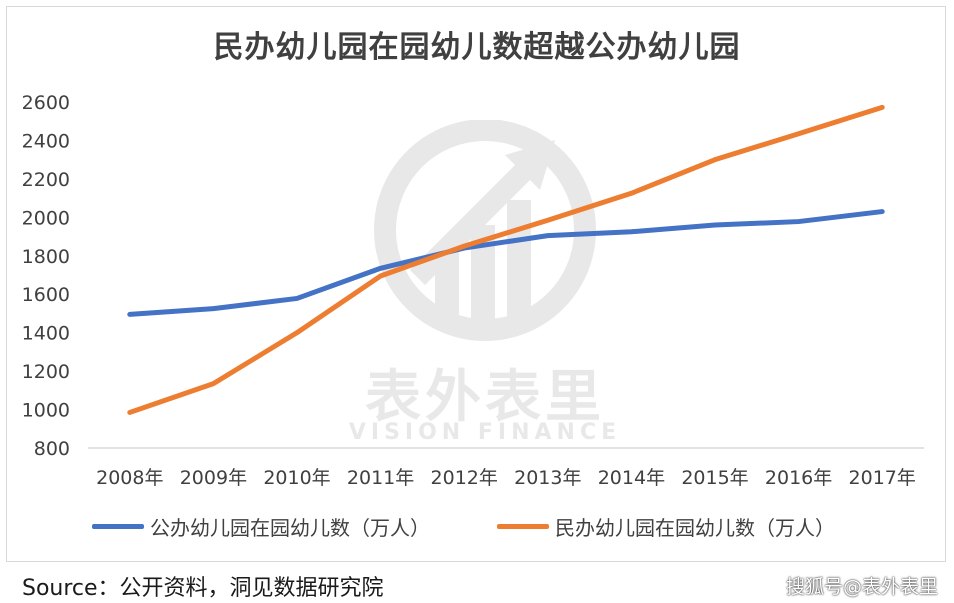  I want to click on y-tick-label: 2200, so click(46, 180).